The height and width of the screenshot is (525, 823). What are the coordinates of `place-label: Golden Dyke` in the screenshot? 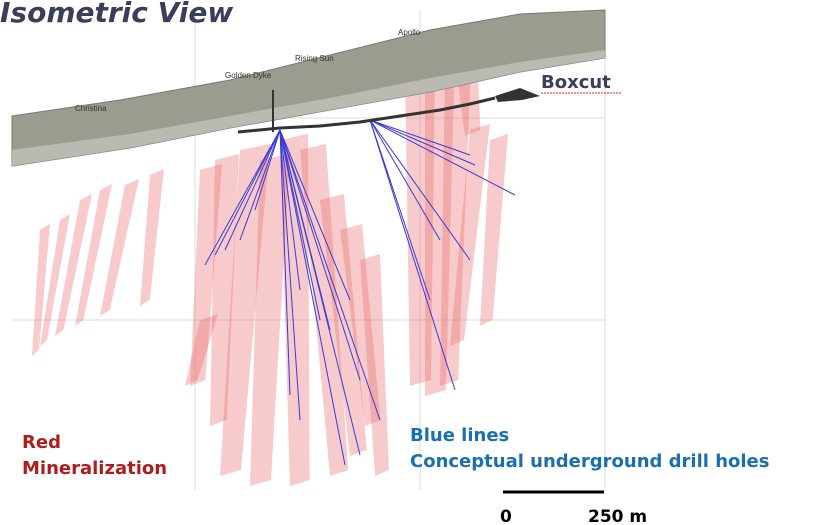 It's located at (248, 75).